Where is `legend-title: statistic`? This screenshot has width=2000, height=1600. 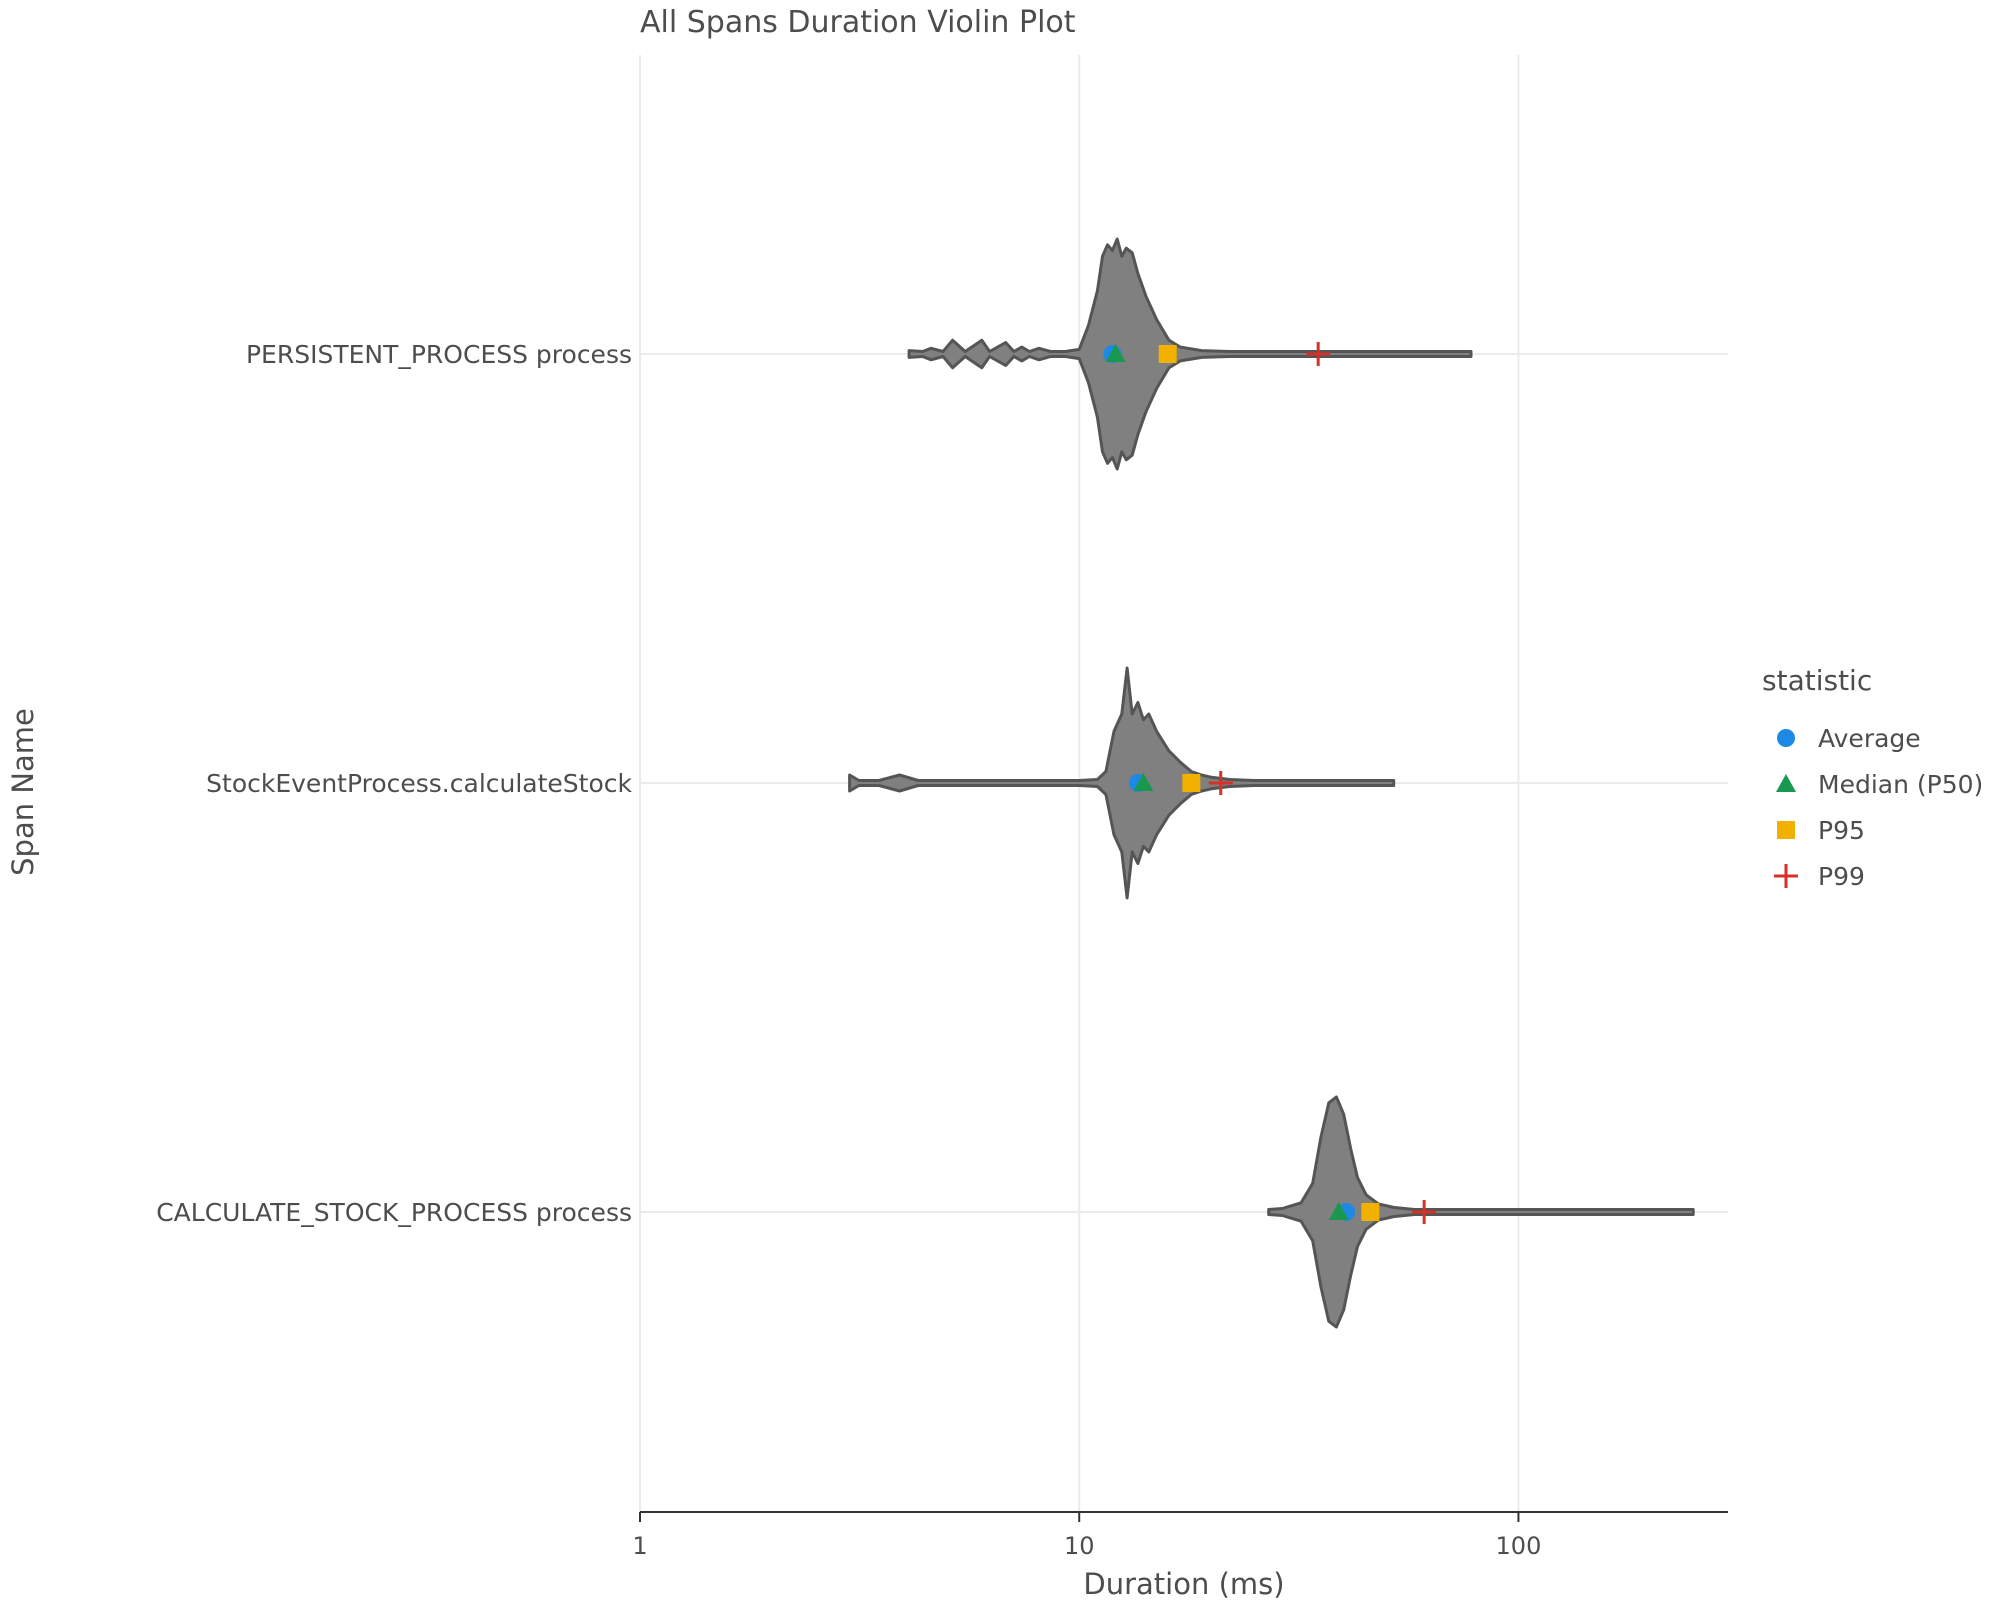
legend-title: statistic is located at coordinates (1817, 680).